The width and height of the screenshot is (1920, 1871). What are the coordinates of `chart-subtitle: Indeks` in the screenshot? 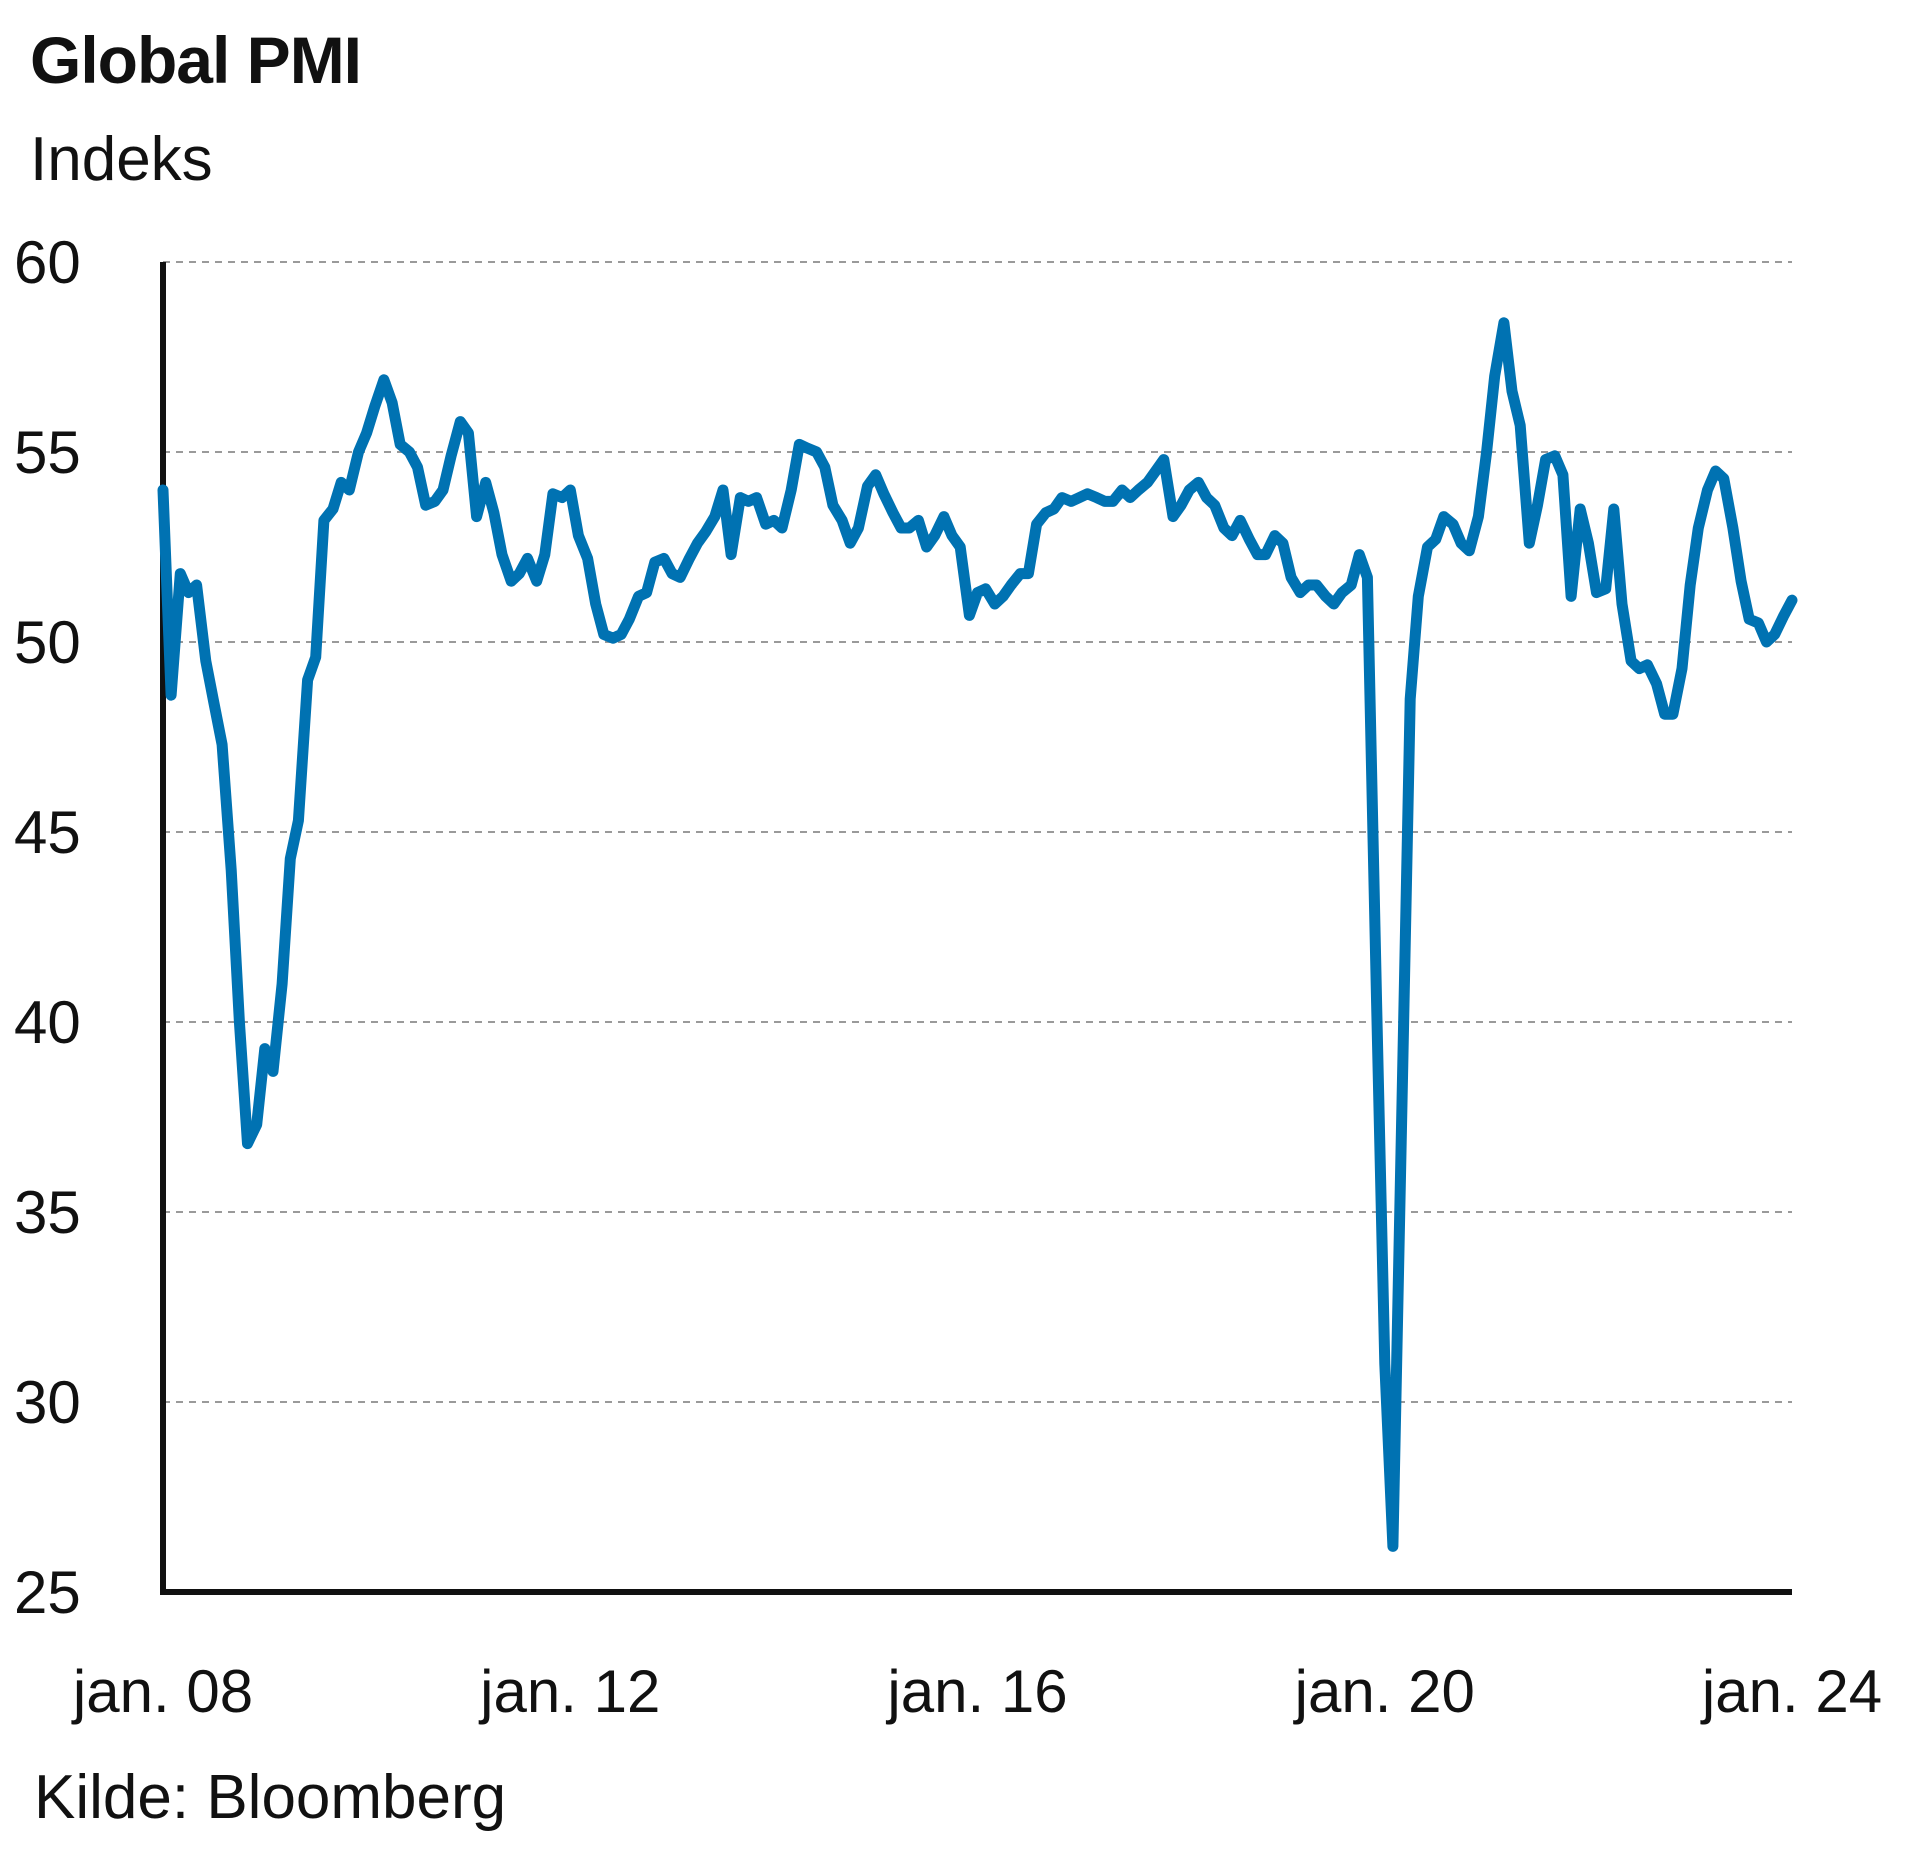 It's located at (121, 159).